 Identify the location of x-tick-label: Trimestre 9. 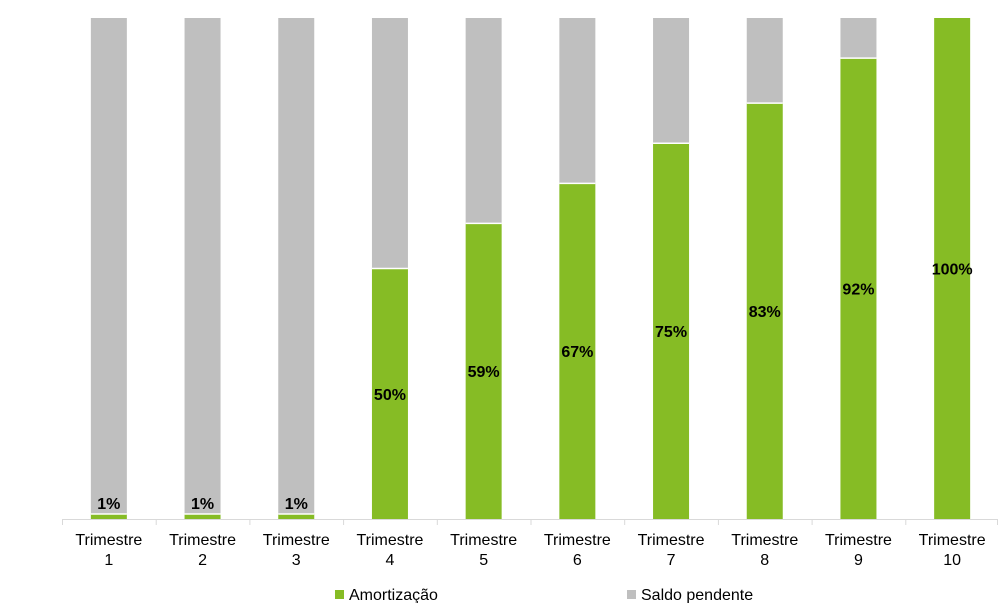
(858, 550).